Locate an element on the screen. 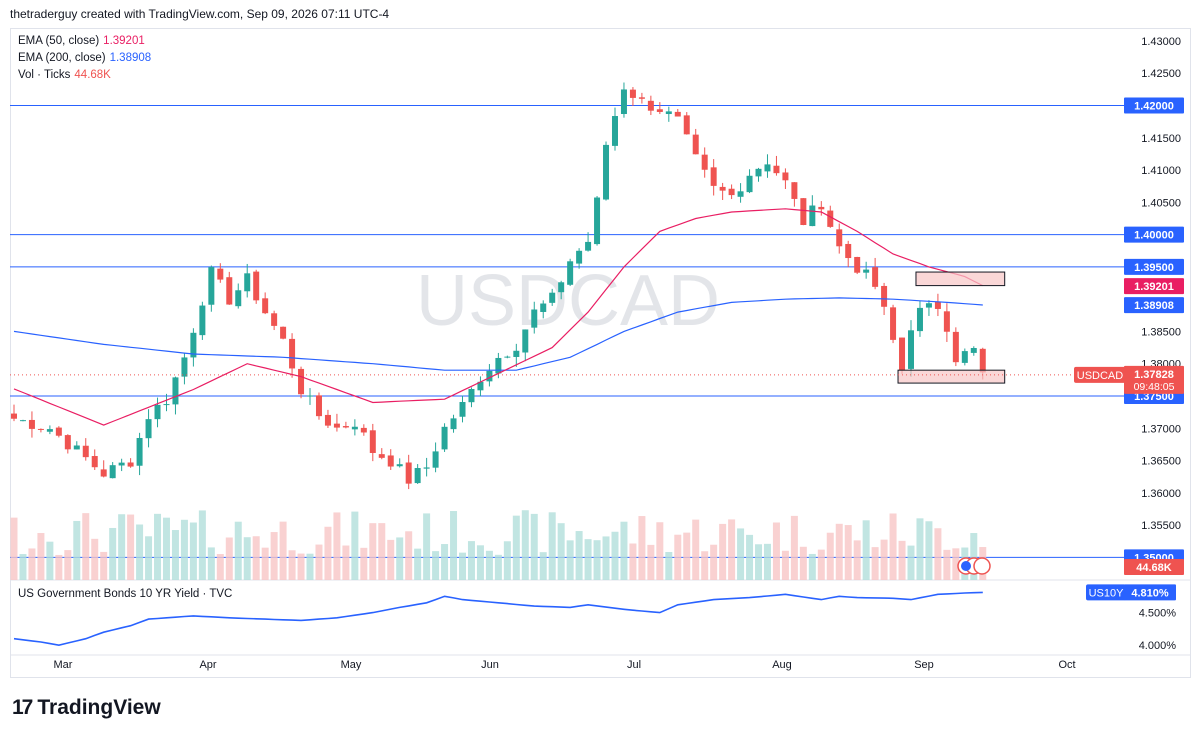 The height and width of the screenshot is (738, 1202). legend-bond: US Government Bonds 10 YR Yield · TVC is located at coordinates (125, 594).